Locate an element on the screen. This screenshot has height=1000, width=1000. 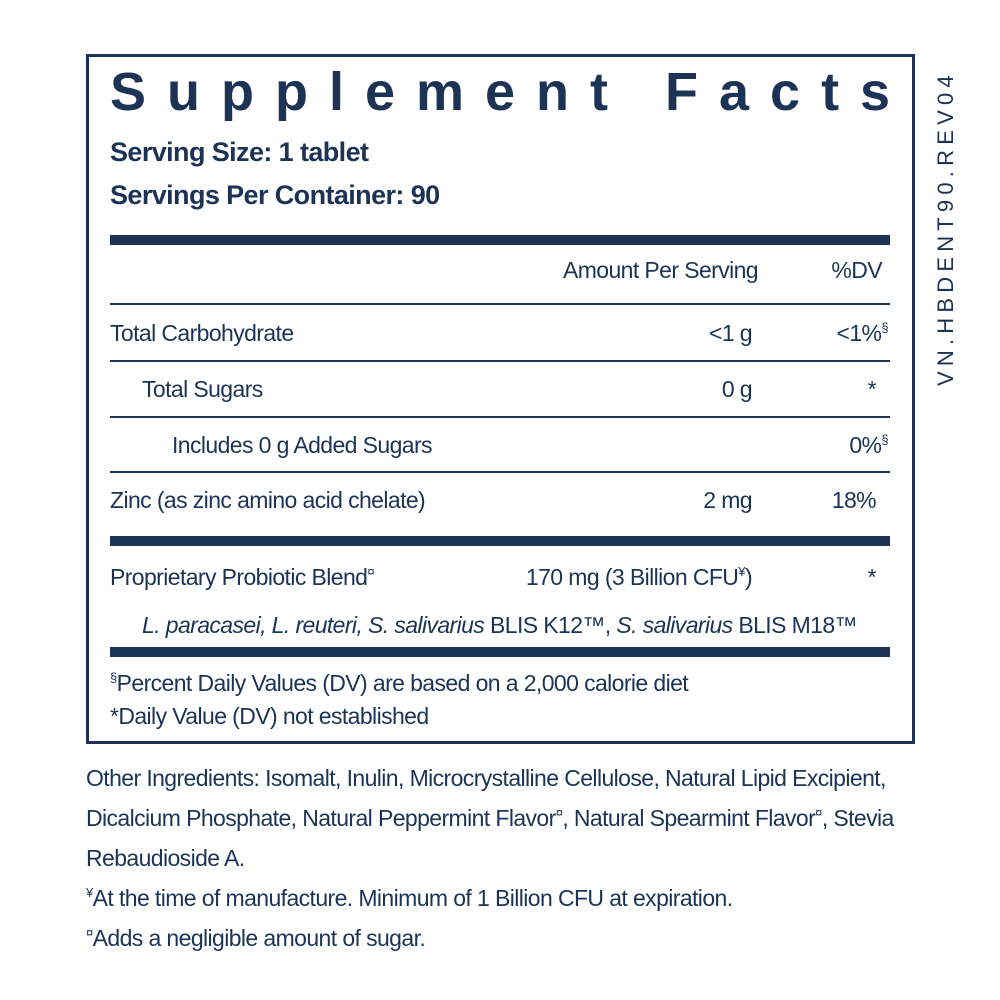
row-name: Zinc (as zinc amino acid chelate) is located at coordinates (268, 500).